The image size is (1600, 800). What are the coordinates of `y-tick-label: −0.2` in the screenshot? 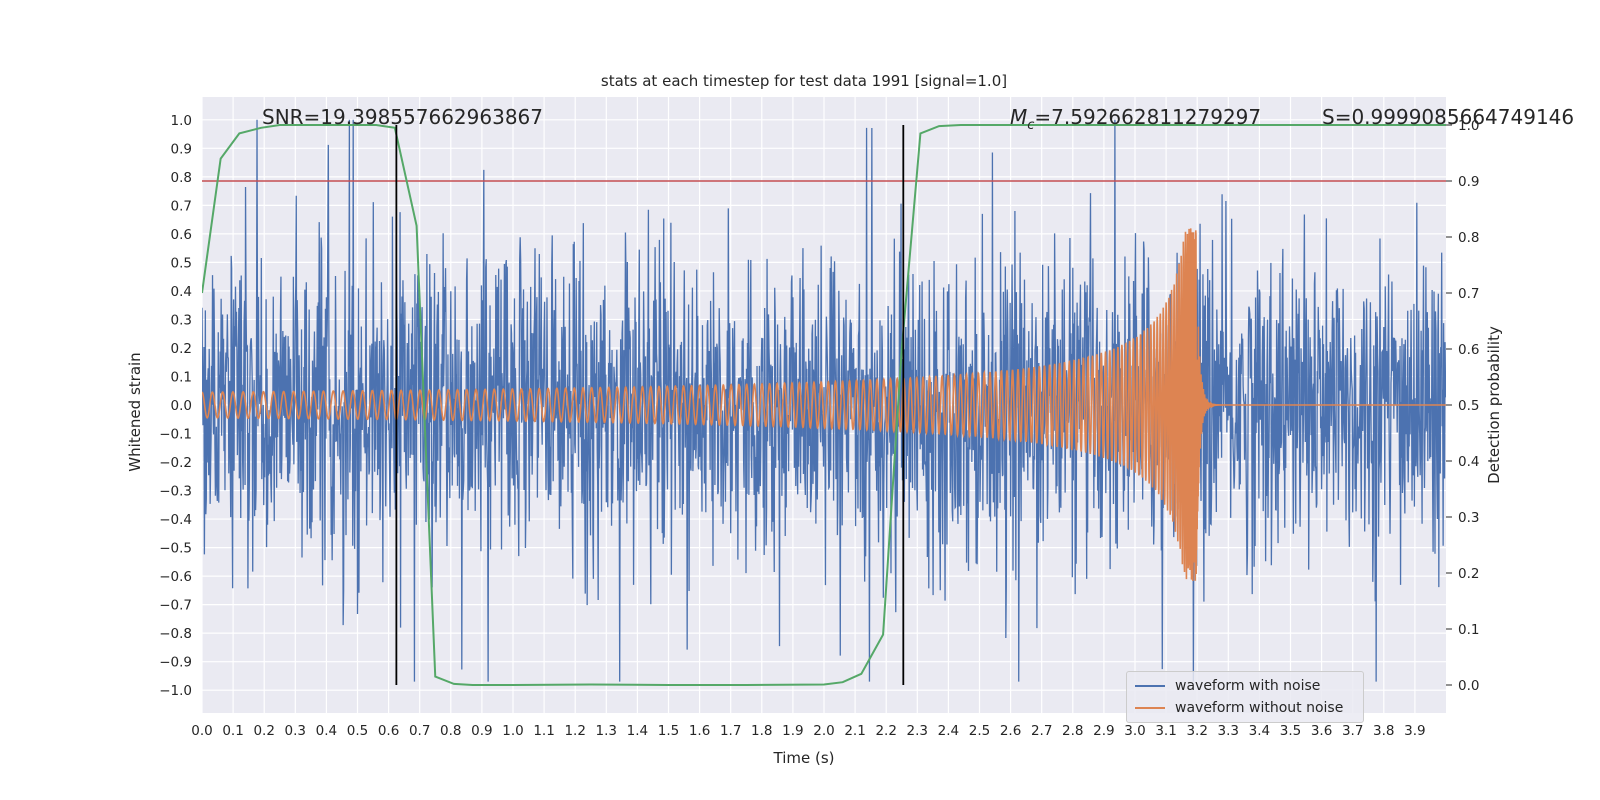 It's located at (175, 463).